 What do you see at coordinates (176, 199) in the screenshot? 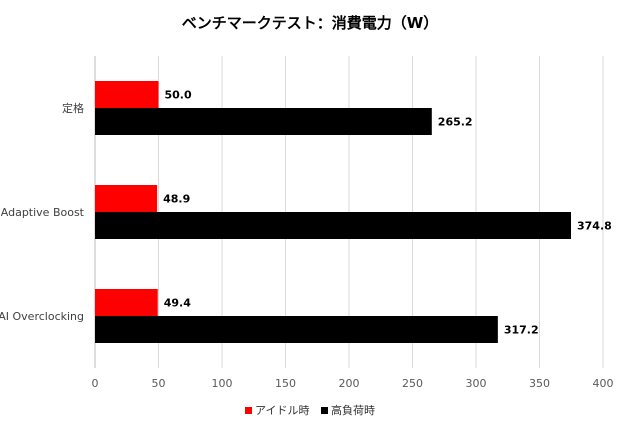
I see `data-label-idle-1: 48.9` at bounding box center [176, 199].